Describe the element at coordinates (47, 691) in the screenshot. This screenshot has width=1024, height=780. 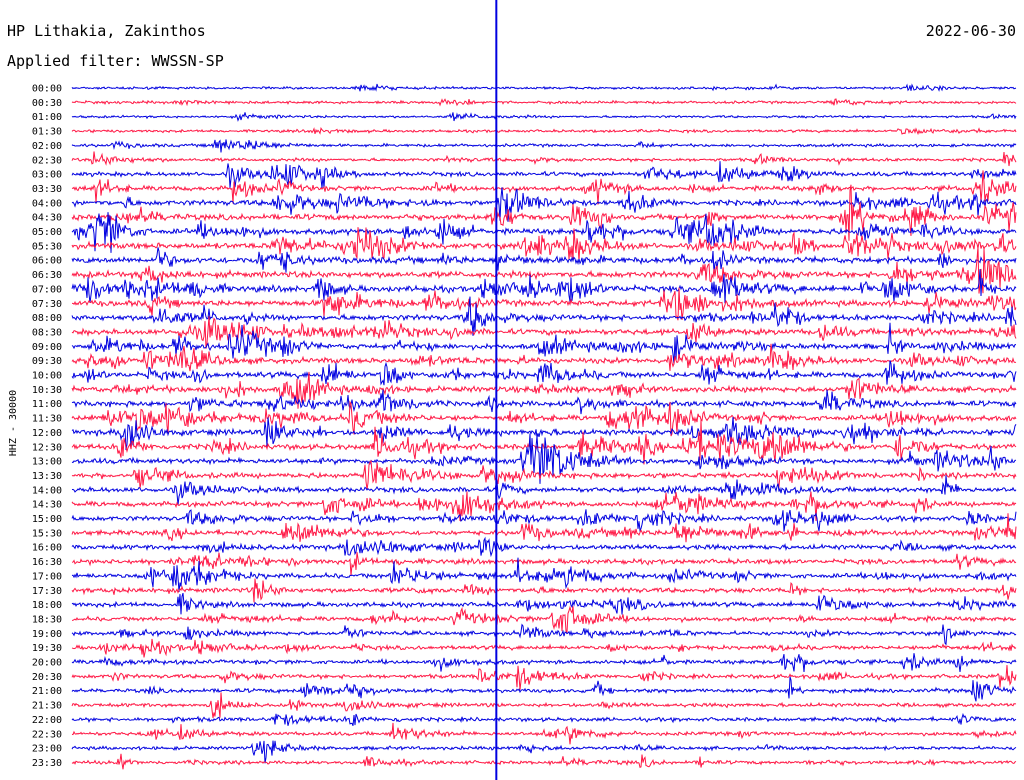
I see `time-tick-label: 21:00` at that location.